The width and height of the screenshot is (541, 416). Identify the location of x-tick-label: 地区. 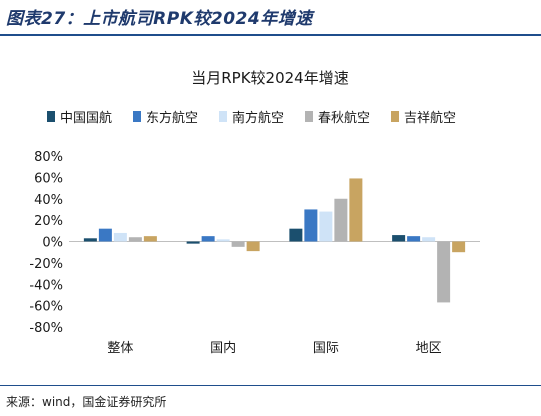
(429, 348).